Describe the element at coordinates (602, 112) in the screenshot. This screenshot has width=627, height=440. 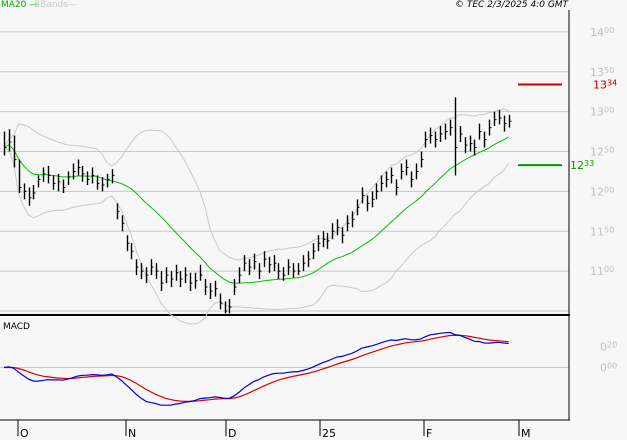
I see `price-axis-tick-label: 1300` at that location.